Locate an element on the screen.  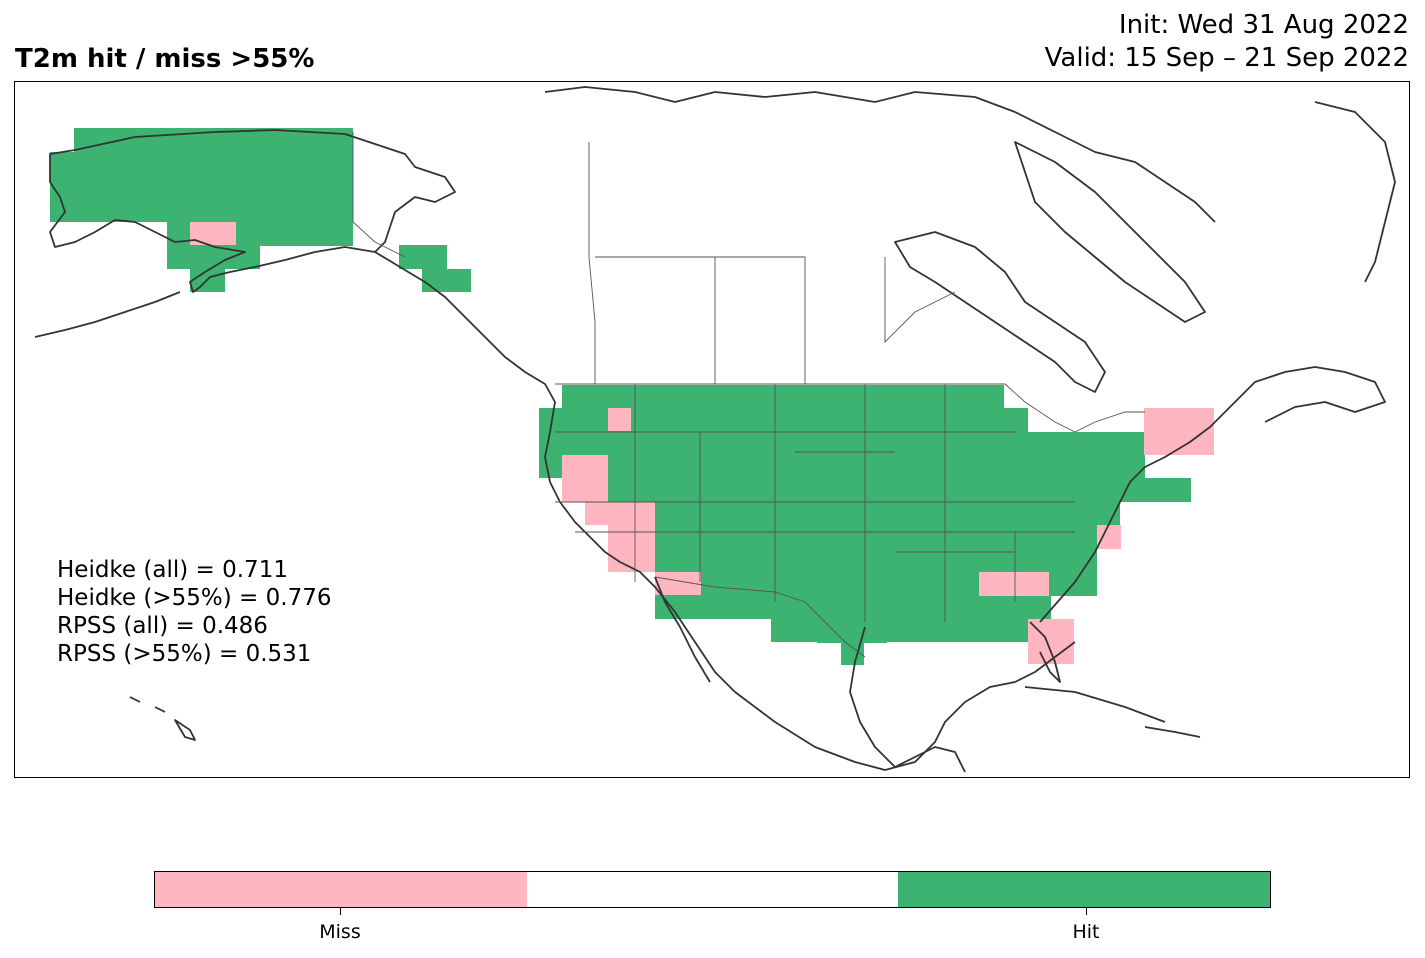
conus-cells is located at coordinates (876, 525).